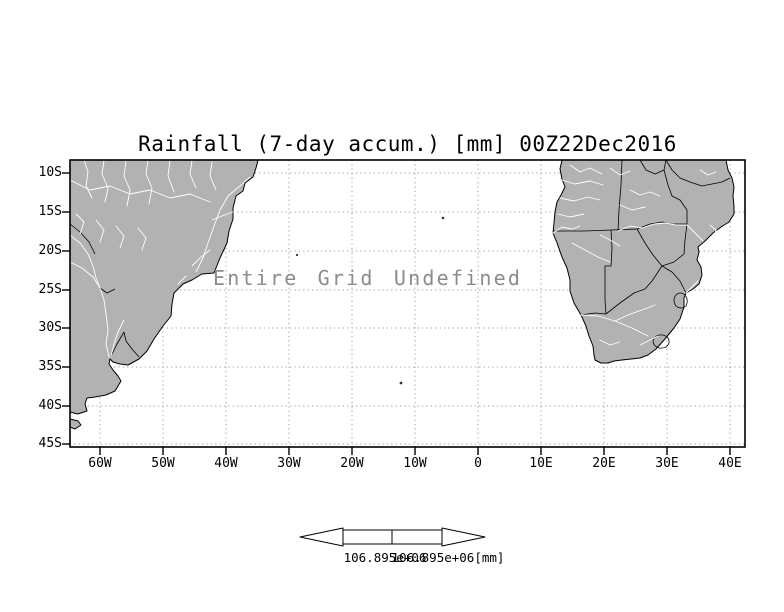  What do you see at coordinates (385, 557) in the screenshot?
I see `colorbar-tick-left: 106.895e+06` at bounding box center [385, 557].